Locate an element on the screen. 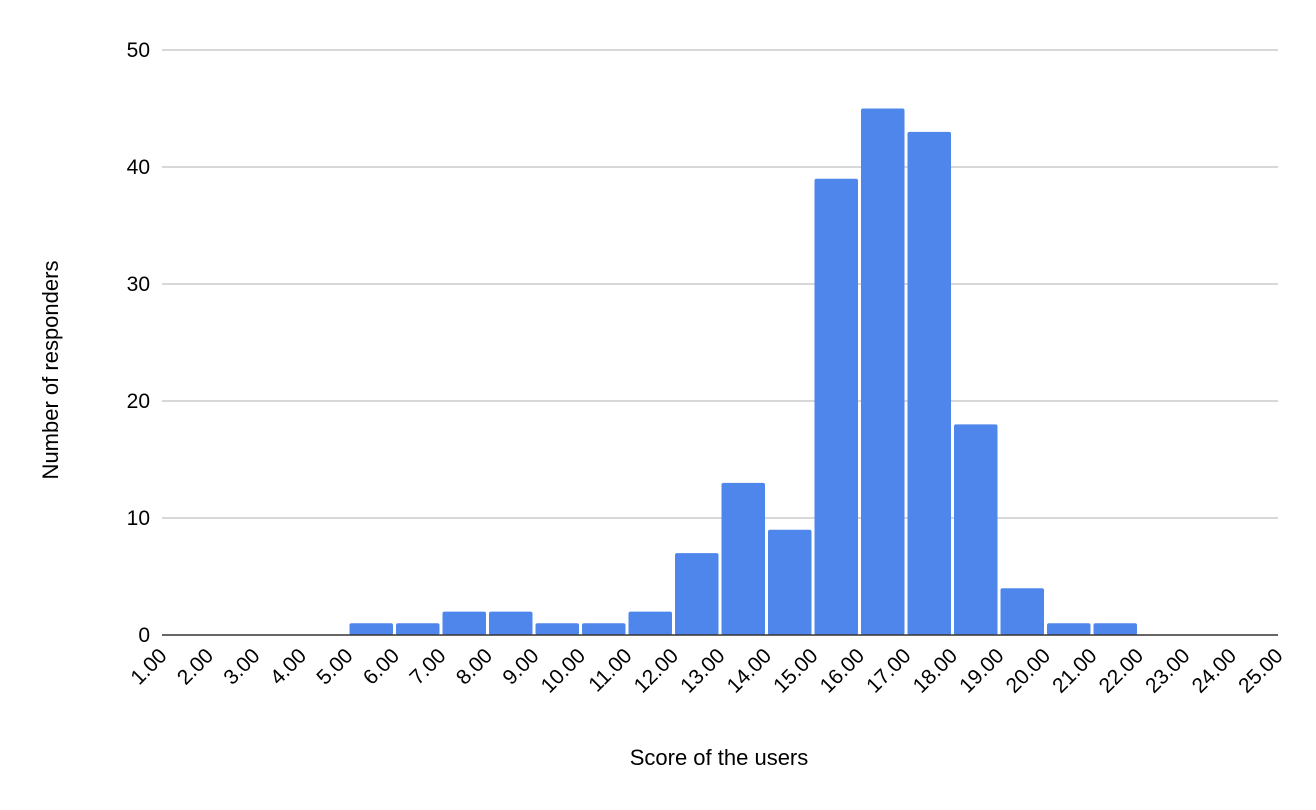 Image resolution: width=1316 pixels, height=810 pixels. bar-16.00 is located at coordinates (883, 371).